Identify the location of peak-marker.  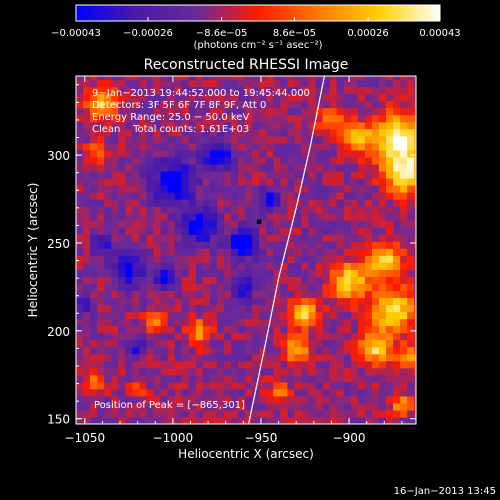
(259, 222).